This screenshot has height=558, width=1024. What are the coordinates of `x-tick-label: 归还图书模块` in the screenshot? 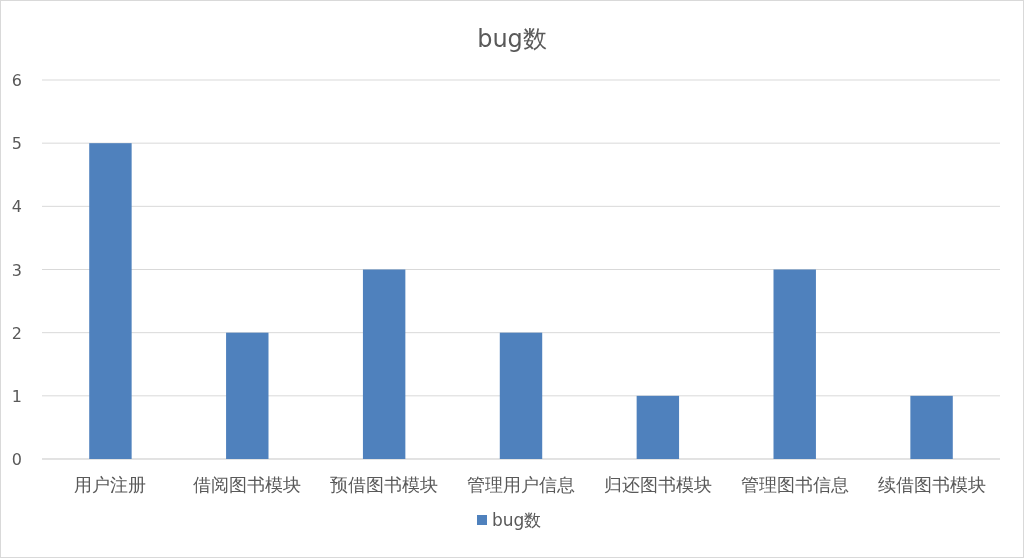 It's located at (657, 484).